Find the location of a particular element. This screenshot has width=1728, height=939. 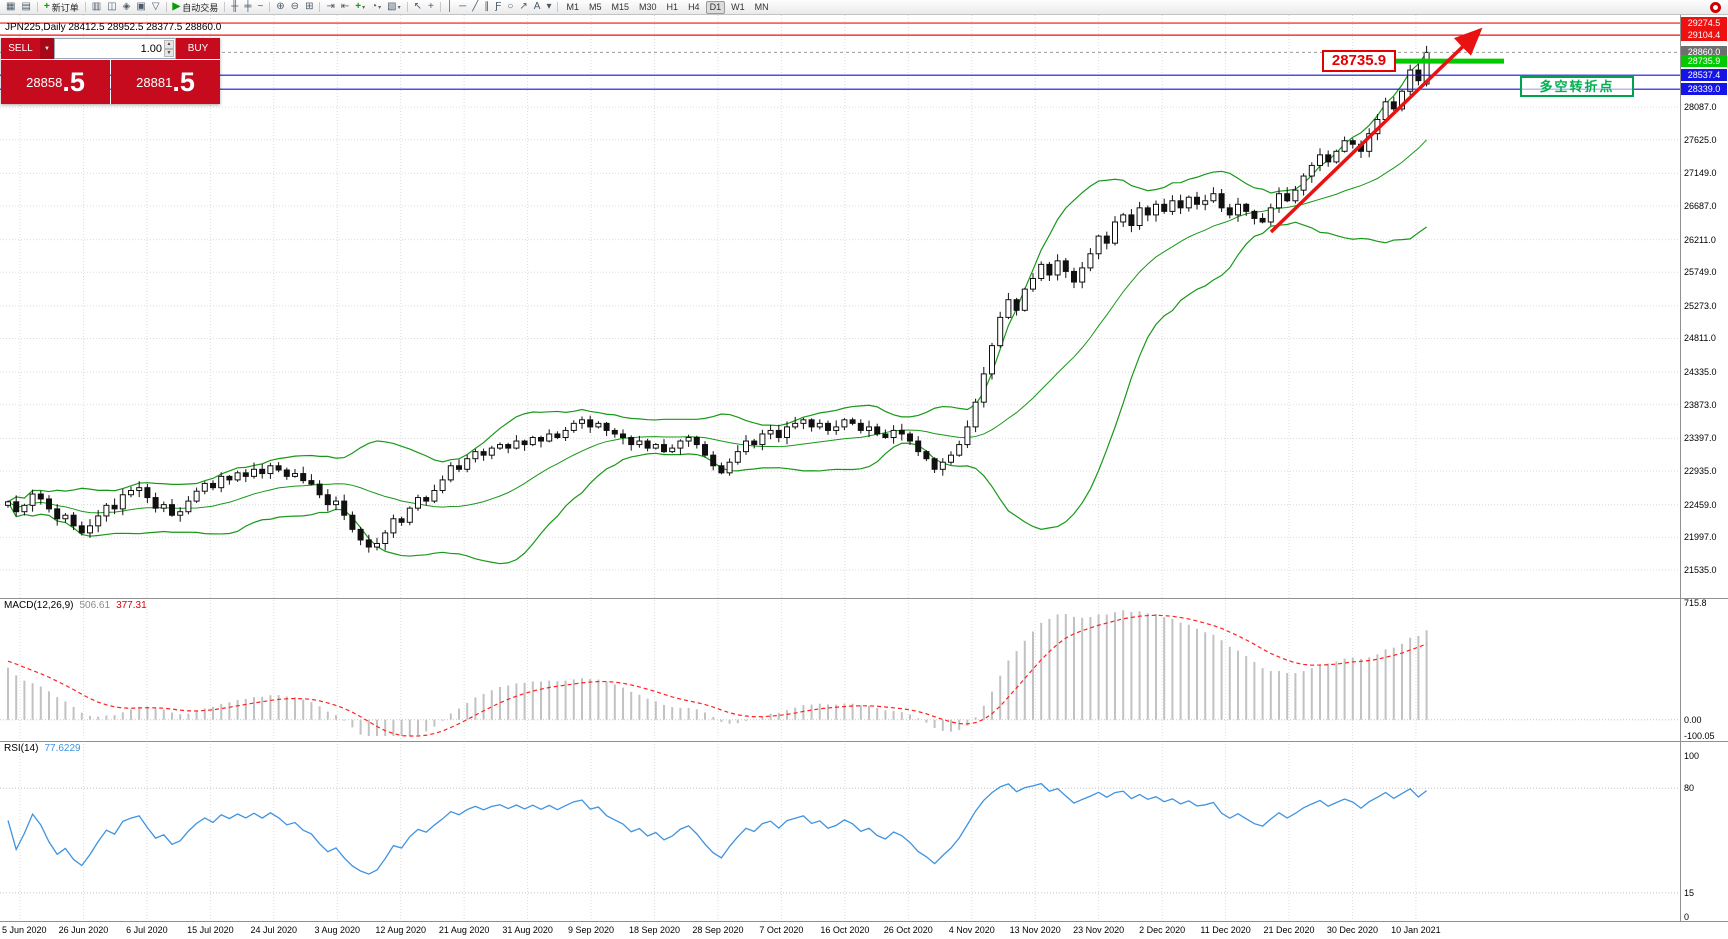

date-tick: 30 Dec 2020 is located at coordinates (1352, 930).